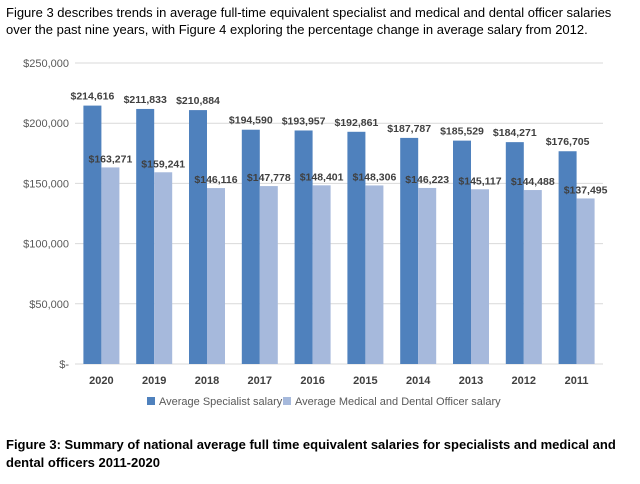 This screenshot has width=640, height=484. What do you see at coordinates (375, 177) in the screenshot?
I see `data-label: $148,306` at bounding box center [375, 177].